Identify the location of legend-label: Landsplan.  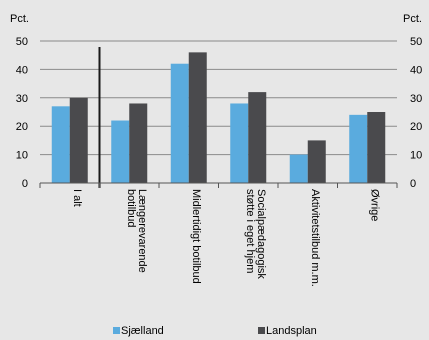
(291, 331).